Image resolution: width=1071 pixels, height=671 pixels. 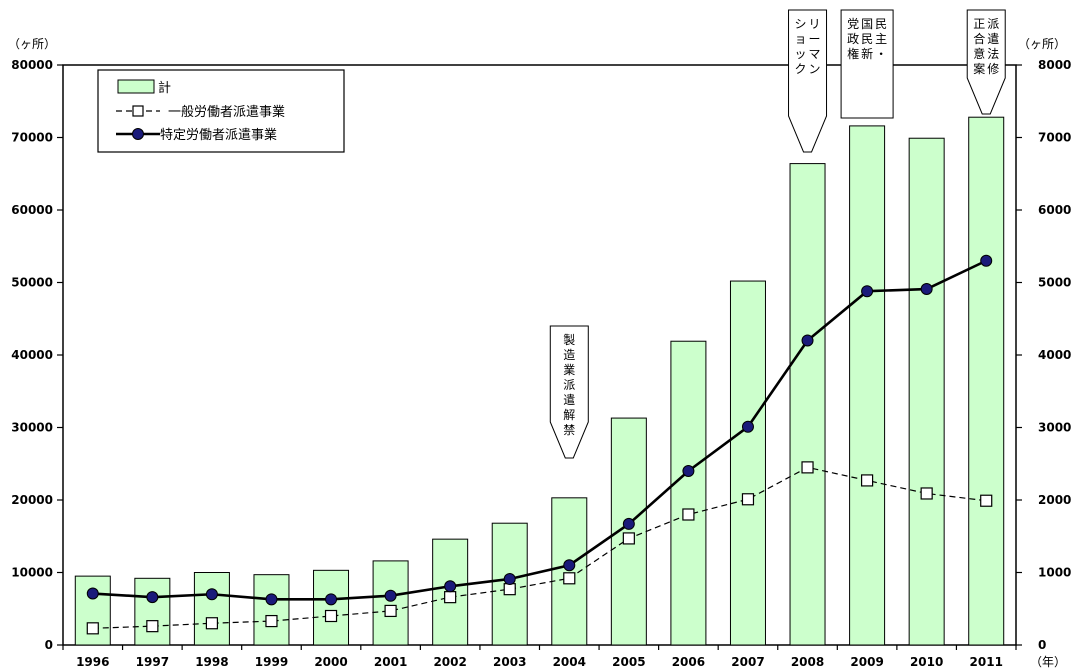 What do you see at coordinates (688, 662) in the screenshot?
I see `x-tick-label: 2006` at bounding box center [688, 662].